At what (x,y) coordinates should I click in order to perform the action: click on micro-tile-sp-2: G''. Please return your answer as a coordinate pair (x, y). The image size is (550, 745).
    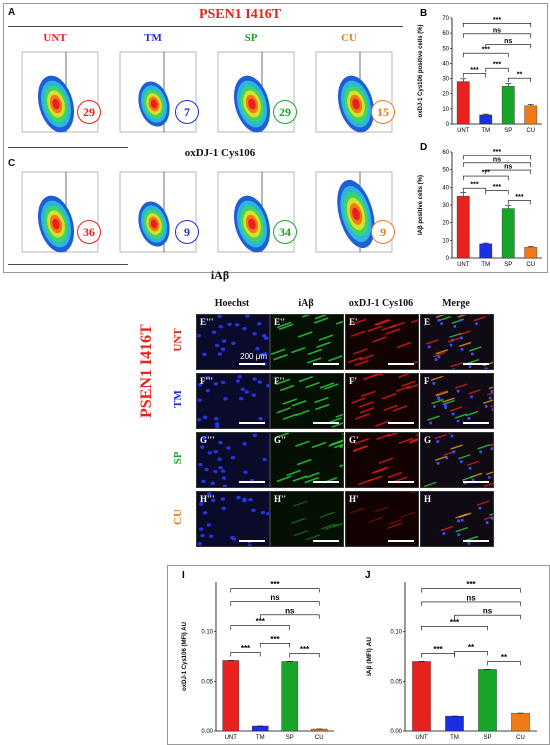
    Looking at the image, I should click on (307, 460).